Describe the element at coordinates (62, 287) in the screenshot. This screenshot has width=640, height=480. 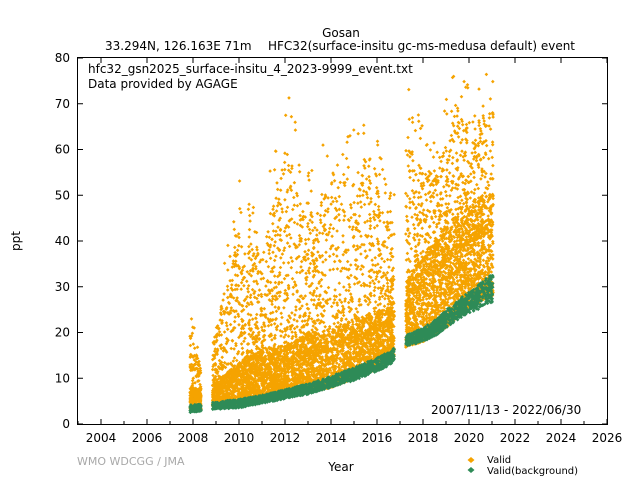
I see `y-tick-label: 30` at that location.